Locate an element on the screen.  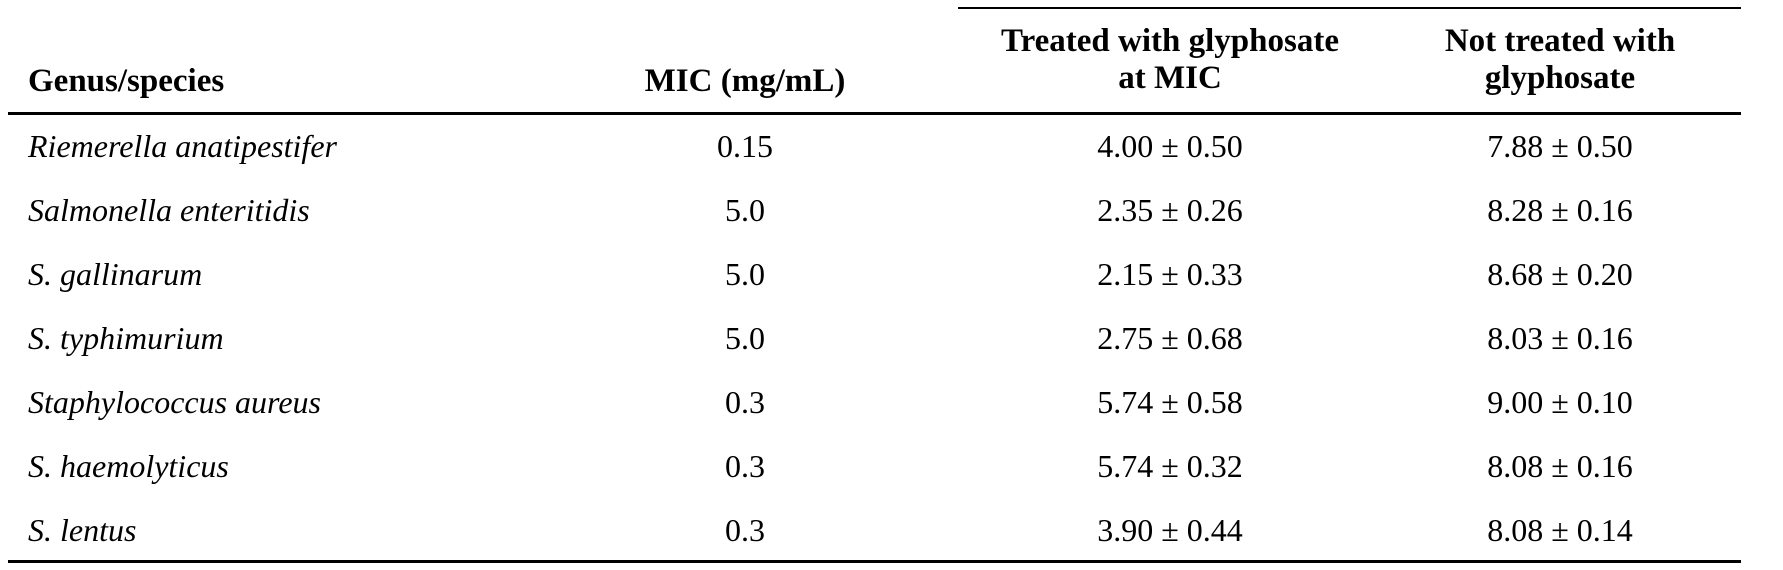
not-treated-cell: 8.08 ± 0.16 is located at coordinates (1560, 466).